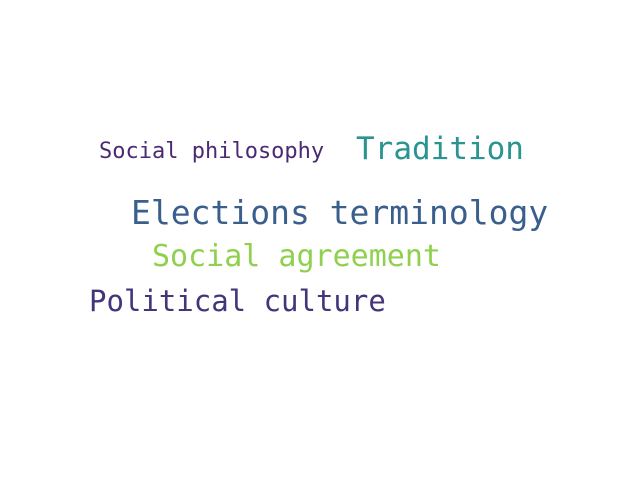  Describe the element at coordinates (340, 212) in the screenshot. I see `word-elections-terminology: Elections terminology` at that location.